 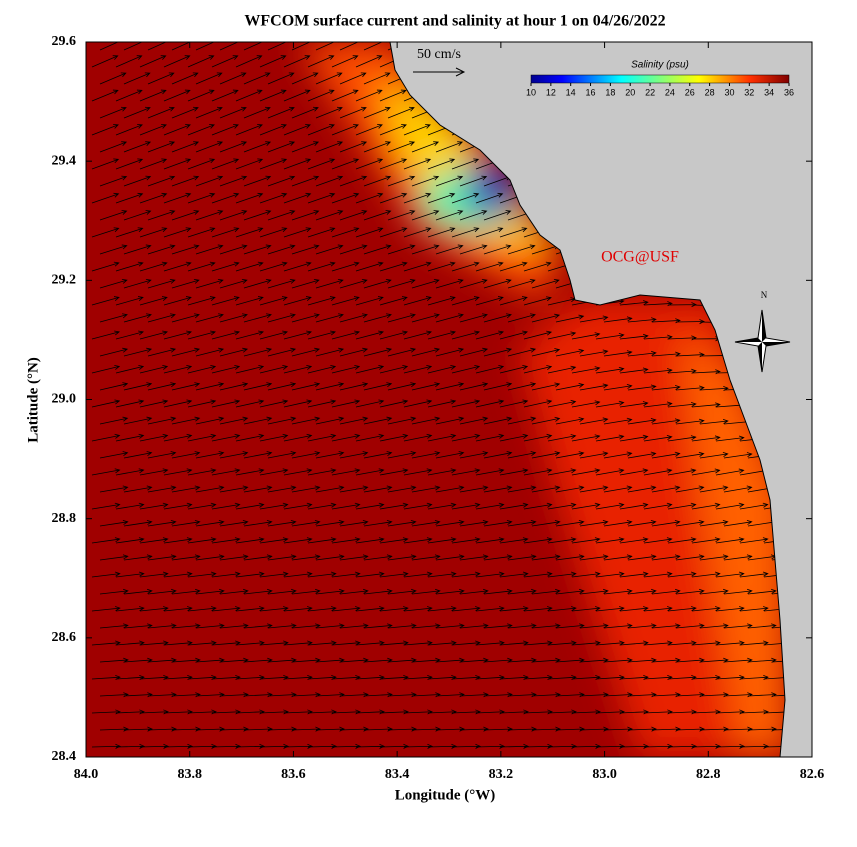 I want to click on colorbar-tick-label: 34, so click(x=769, y=92).